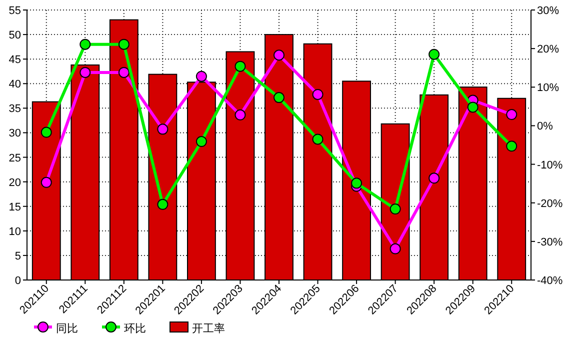 Image resolution: width=578 pixels, height=344 pixels. What do you see at coordinates (14, 207) in the screenshot?
I see `y-tick-label: 15` at bounding box center [14, 207].